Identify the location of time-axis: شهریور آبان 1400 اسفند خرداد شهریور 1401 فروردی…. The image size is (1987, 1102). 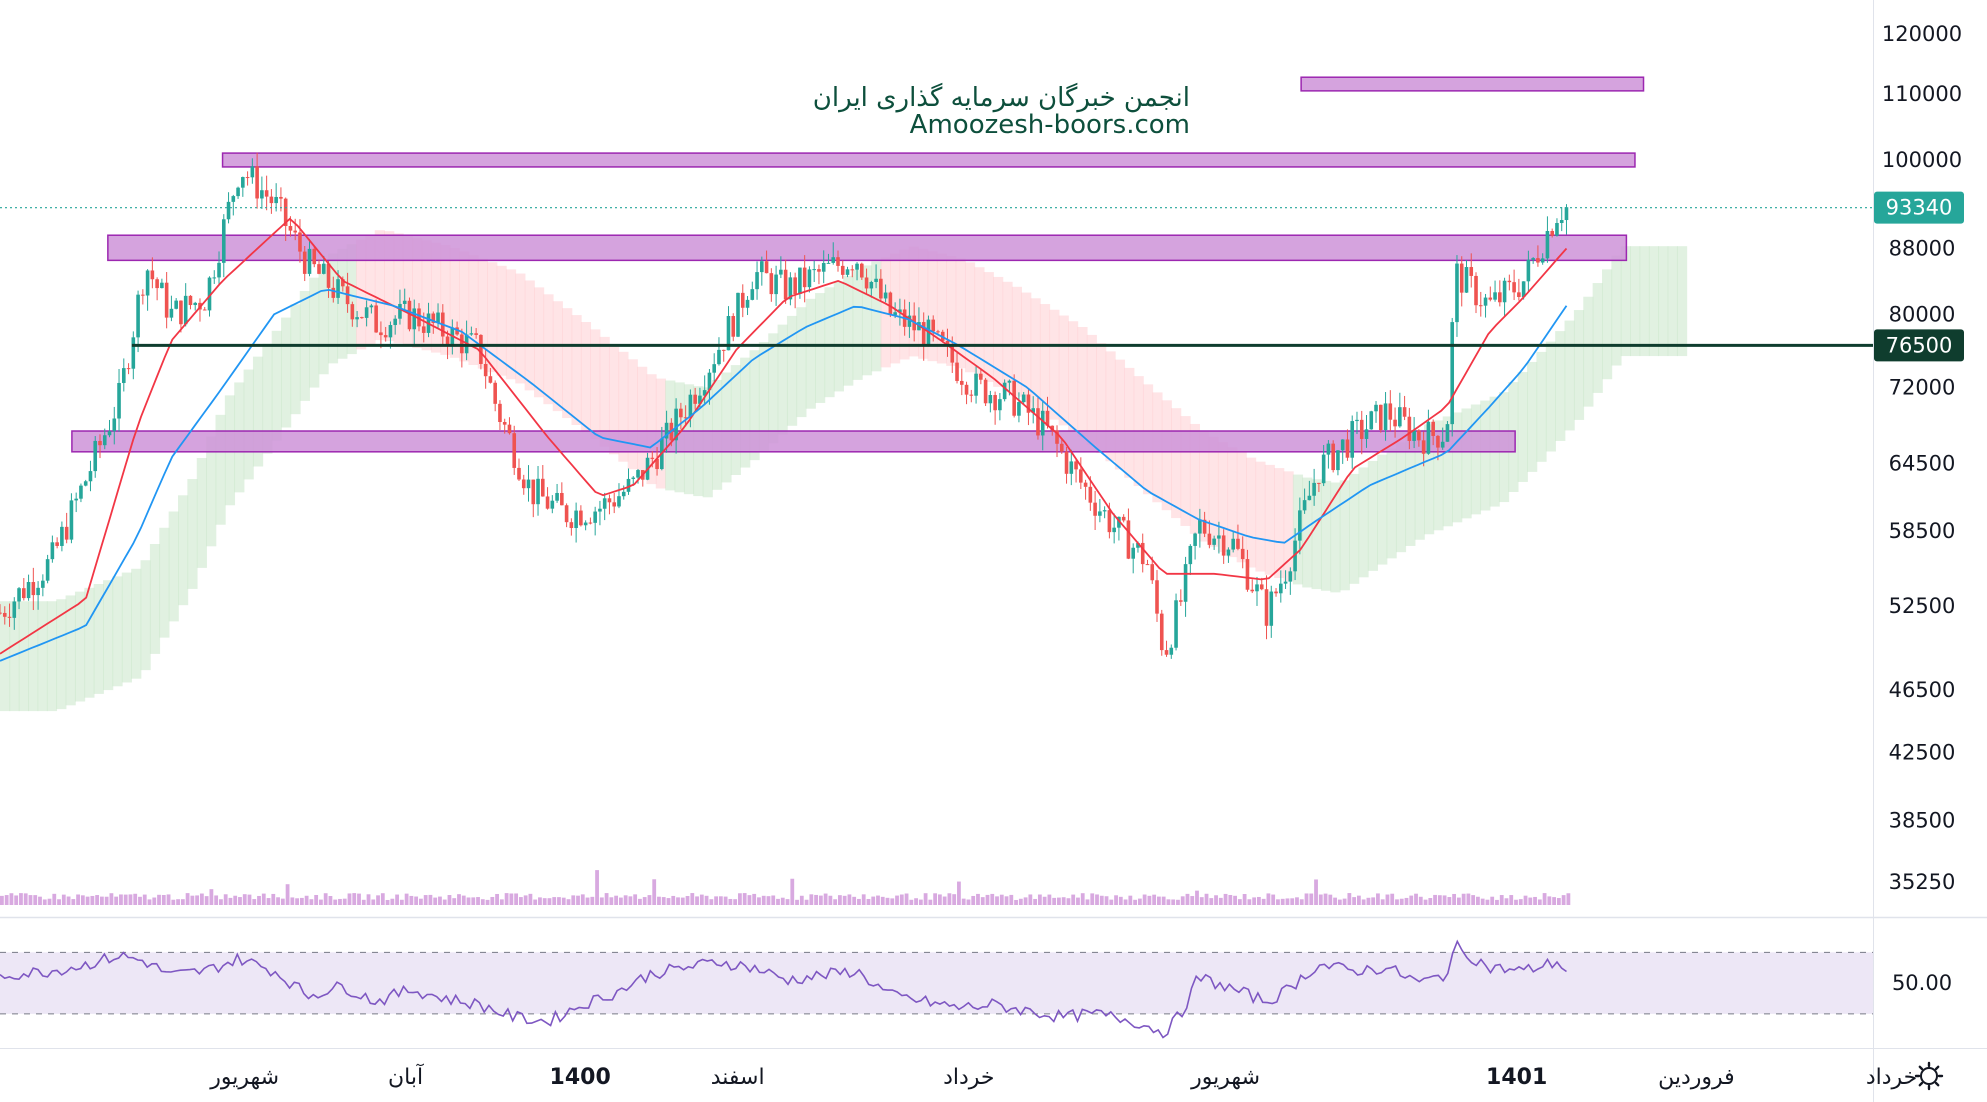
(1063, 1076).